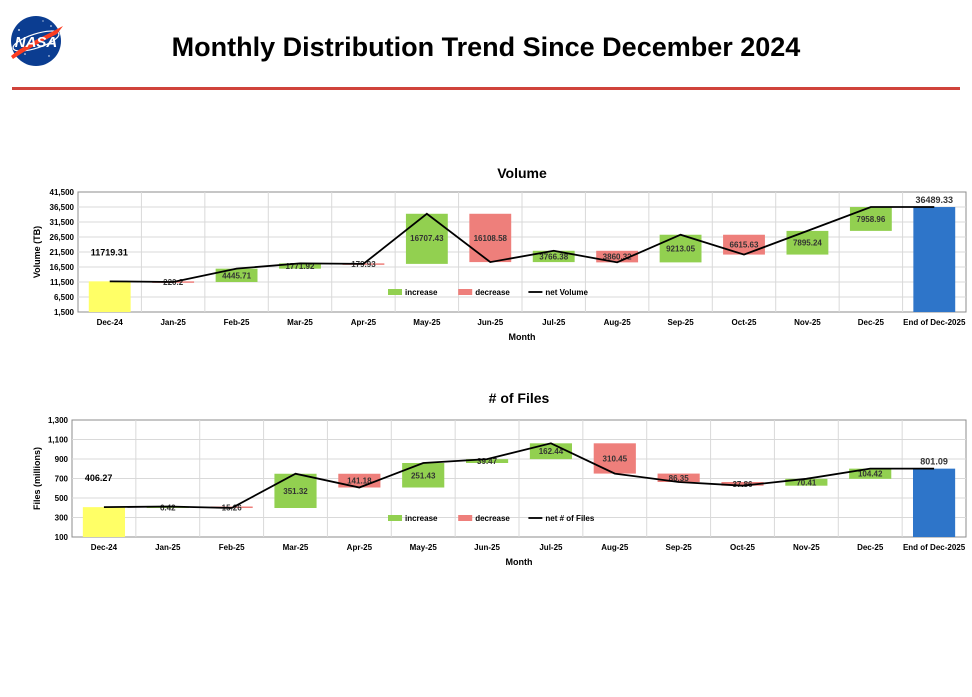 This screenshot has width=972, height=697. Describe the element at coordinates (64, 297) in the screenshot. I see `y-tick-label: 6,500` at that location.